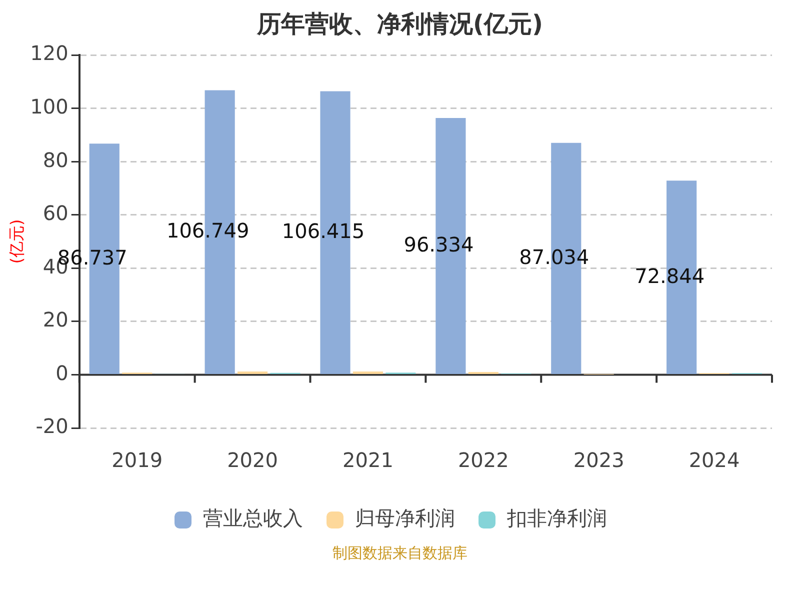 The width and height of the screenshot is (800, 600). I want to click on y-tick-label: 100, so click(49, 106).